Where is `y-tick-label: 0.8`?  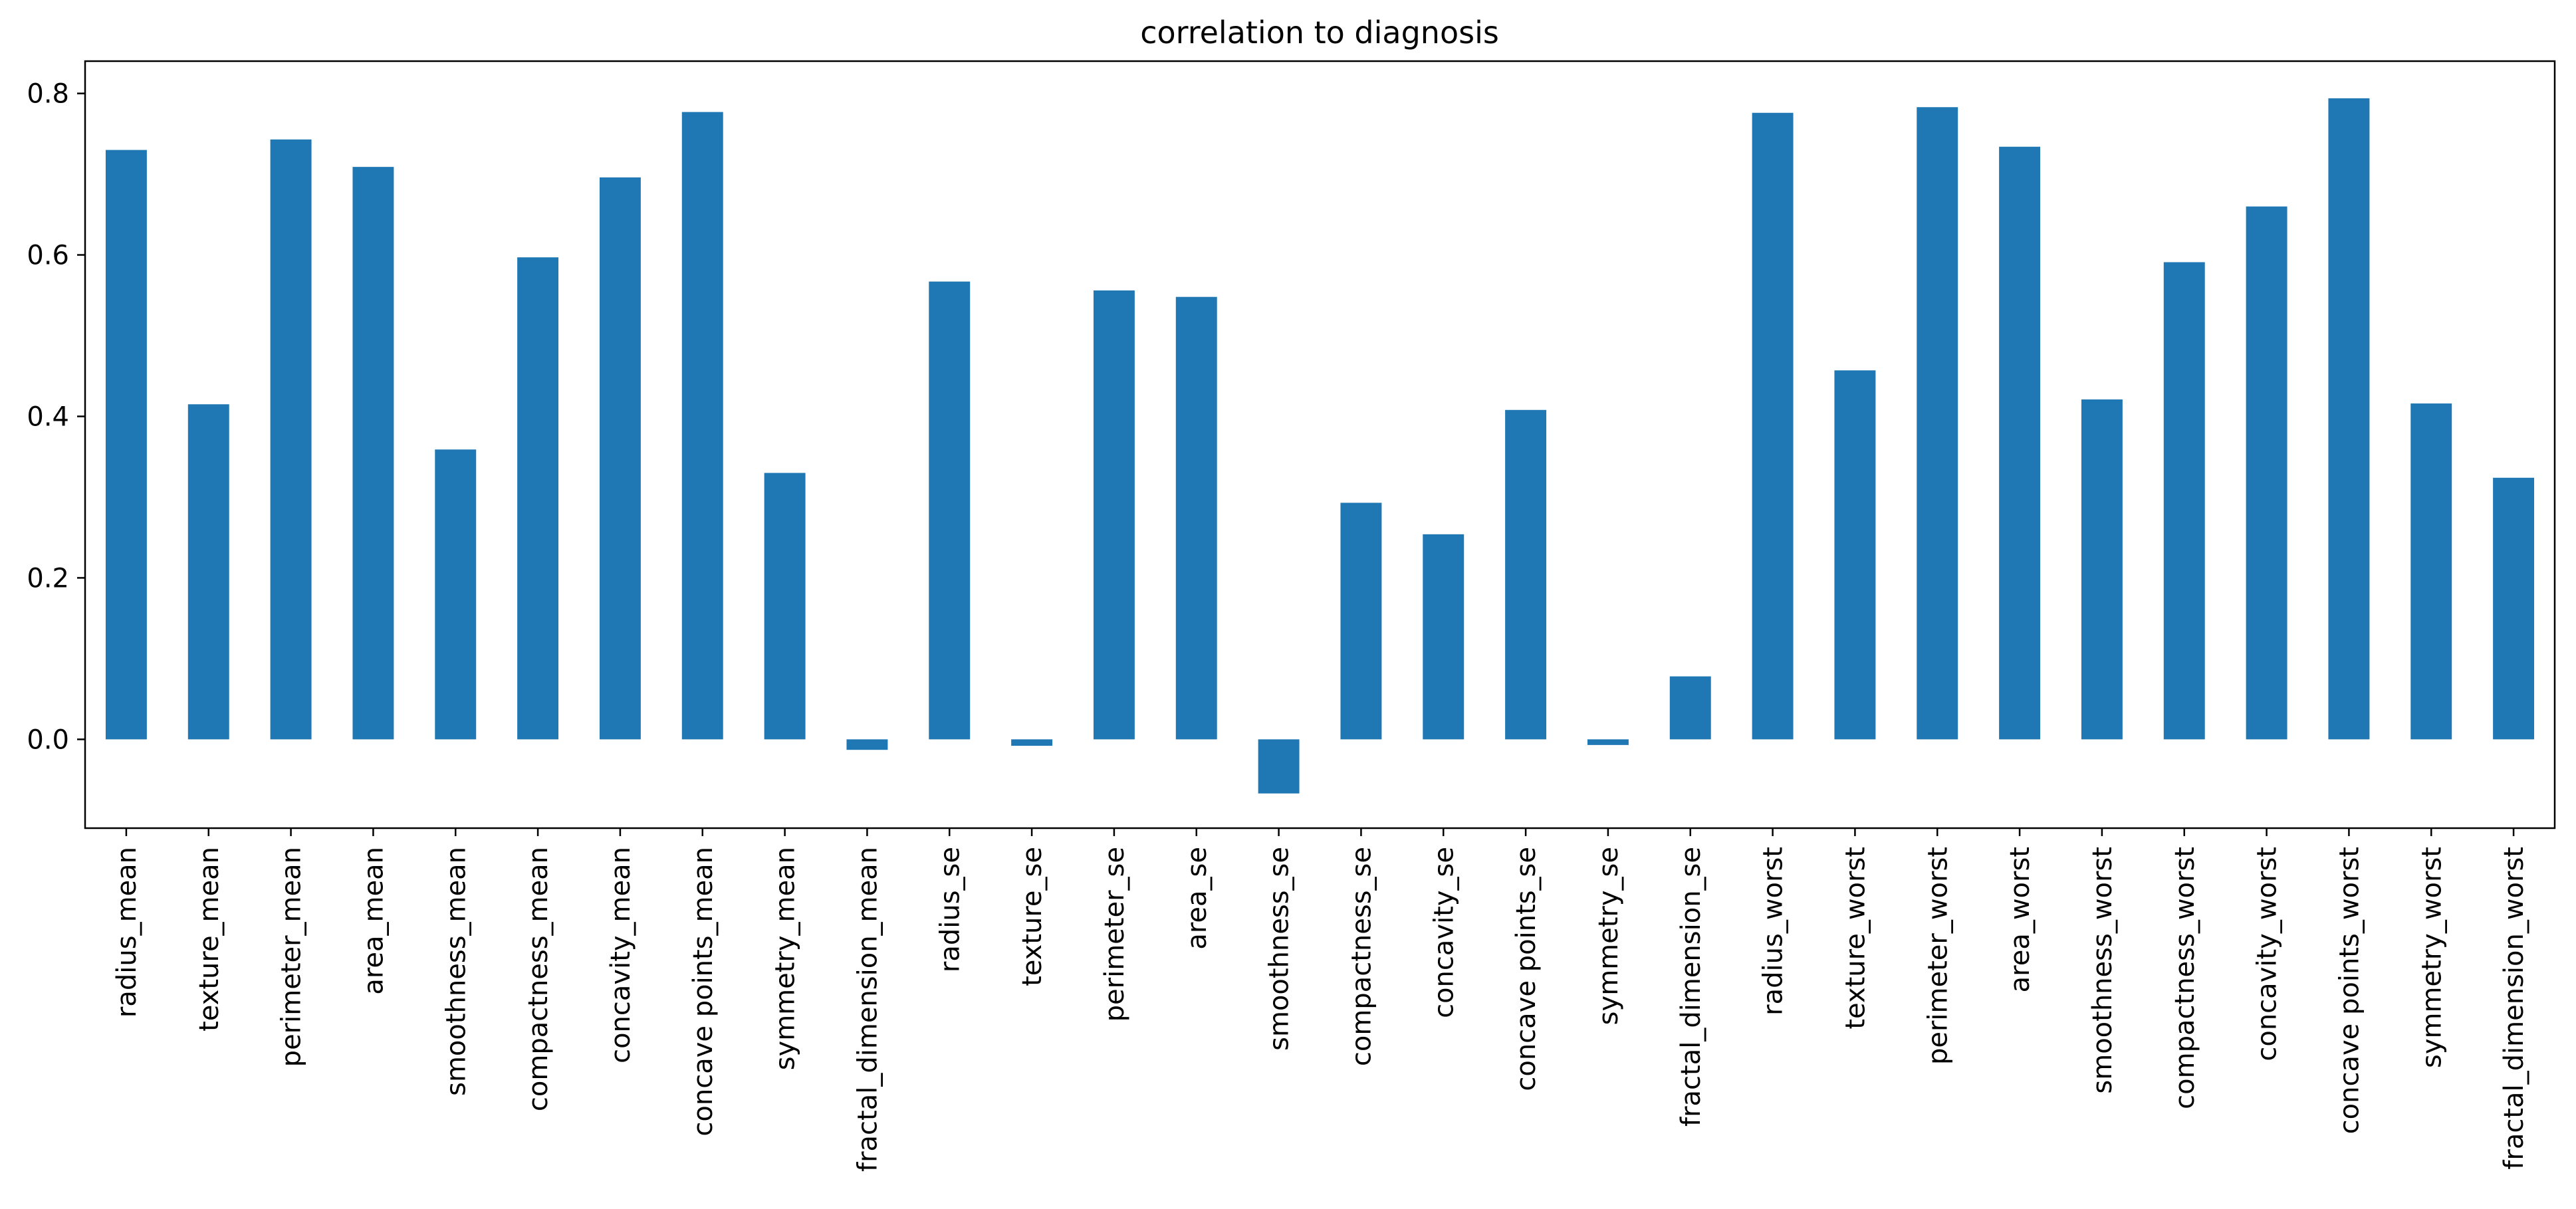
y-tick-label: 0.8 is located at coordinates (48, 94).